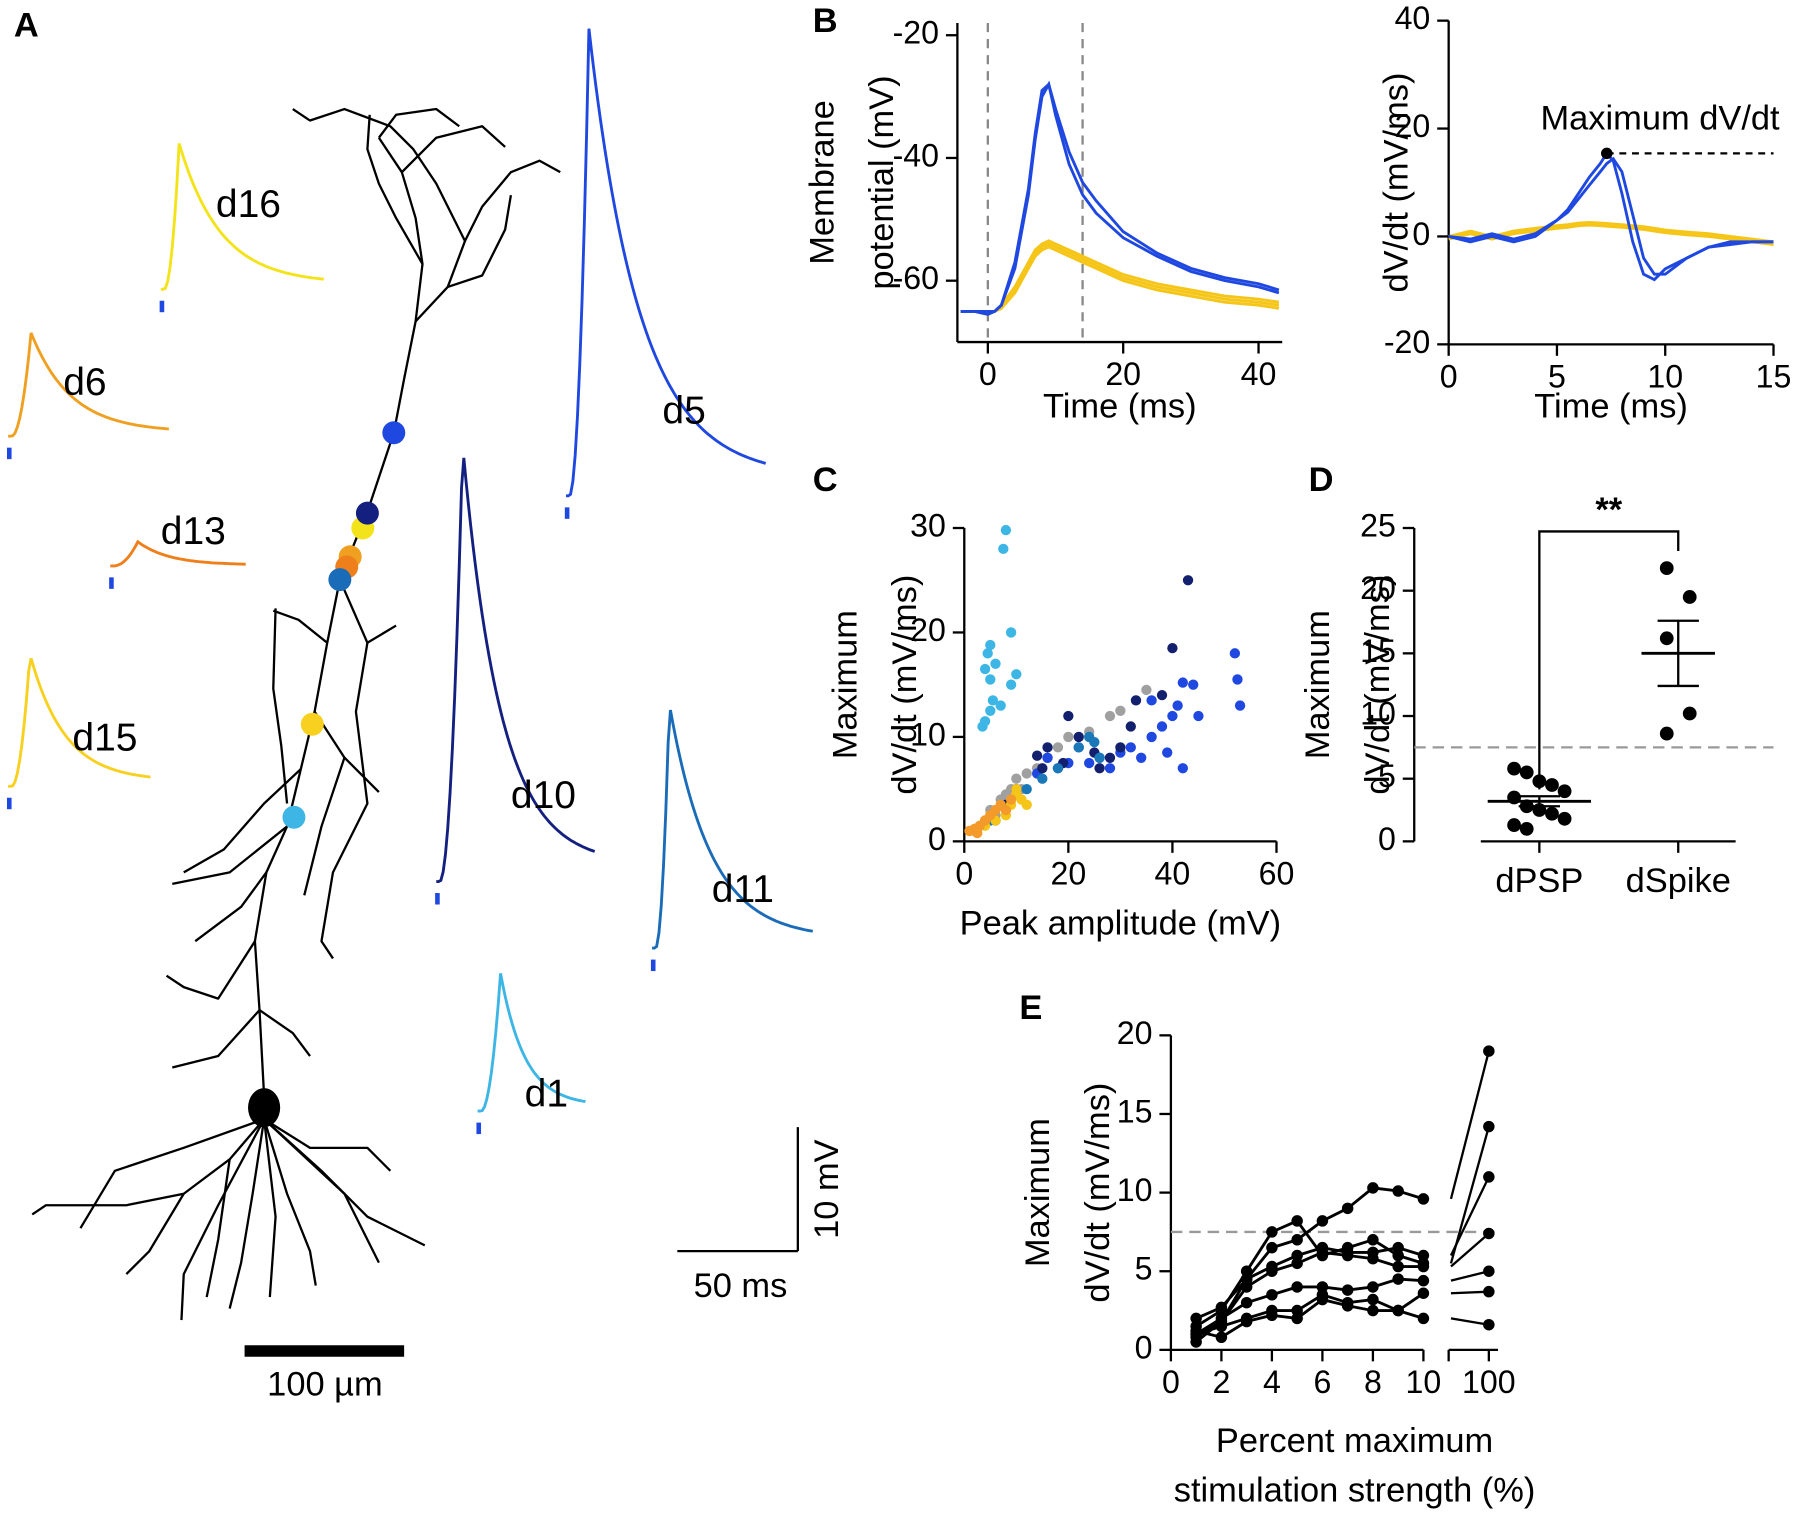 Image resolution: width=1800 pixels, height=1514 pixels. Describe the element at coordinates (827, 1189) in the screenshot. I see `scale-label: 10 mV` at that location.